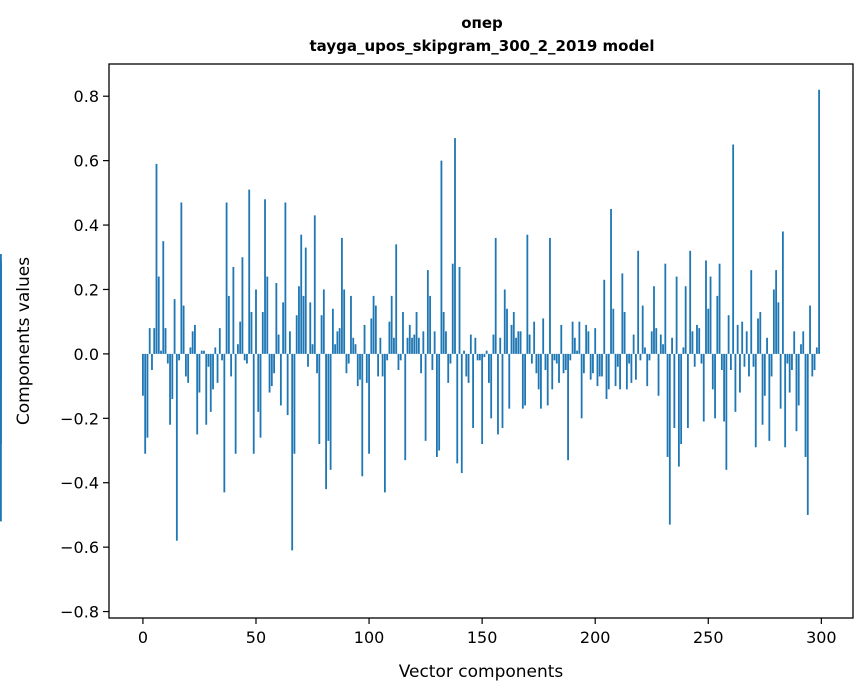 The height and width of the screenshot is (696, 867). Describe the element at coordinates (482, 637) in the screenshot. I see `x-tick-label: 150` at that location.